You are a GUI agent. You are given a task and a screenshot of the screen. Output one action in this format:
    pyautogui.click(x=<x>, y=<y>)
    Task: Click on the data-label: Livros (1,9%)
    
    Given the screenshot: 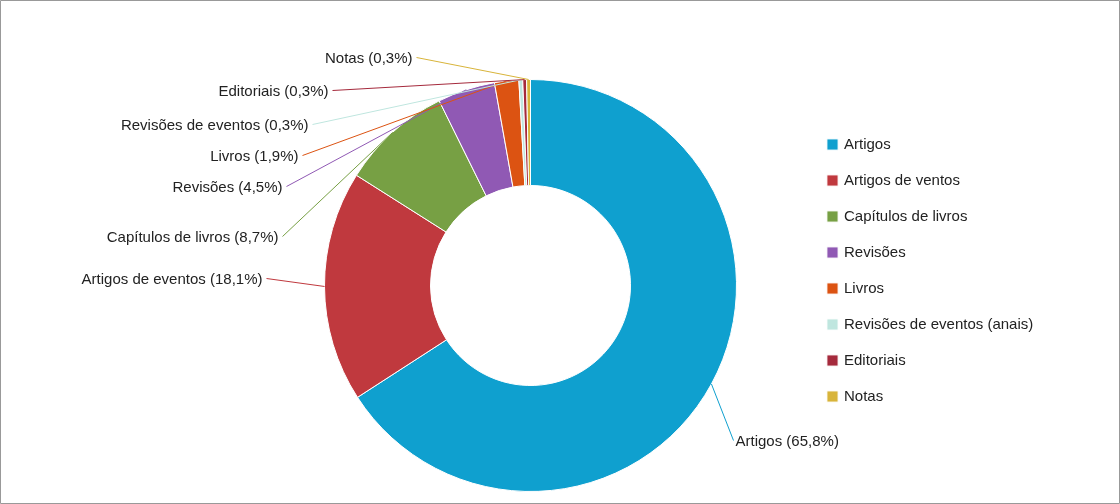 What is the action you would take?
    pyautogui.click(x=254, y=155)
    